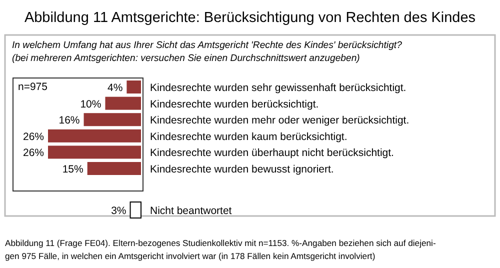  I want to click on y-tick-label: Kindesrechte wurden kaum berücksichtigt., so click(249, 136).